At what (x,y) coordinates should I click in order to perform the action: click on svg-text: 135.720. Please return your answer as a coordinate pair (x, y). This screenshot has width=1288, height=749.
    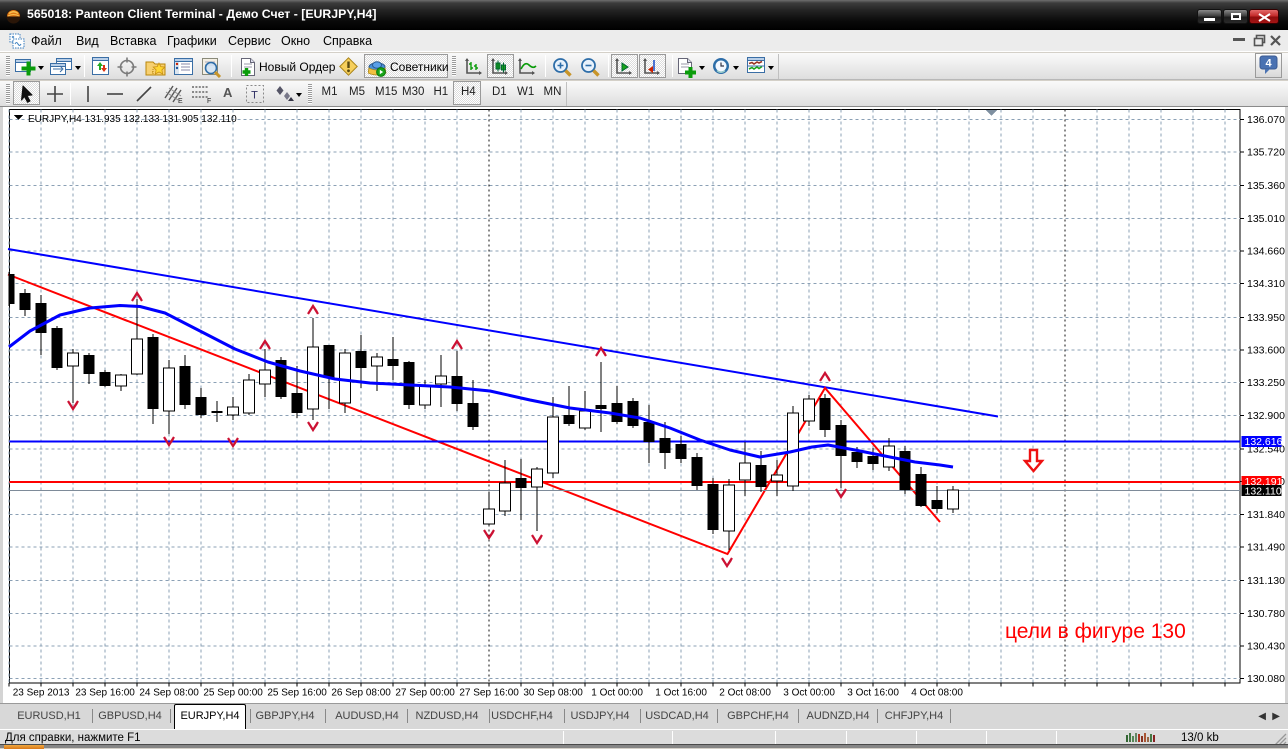
    Looking at the image, I should click on (1266, 153).